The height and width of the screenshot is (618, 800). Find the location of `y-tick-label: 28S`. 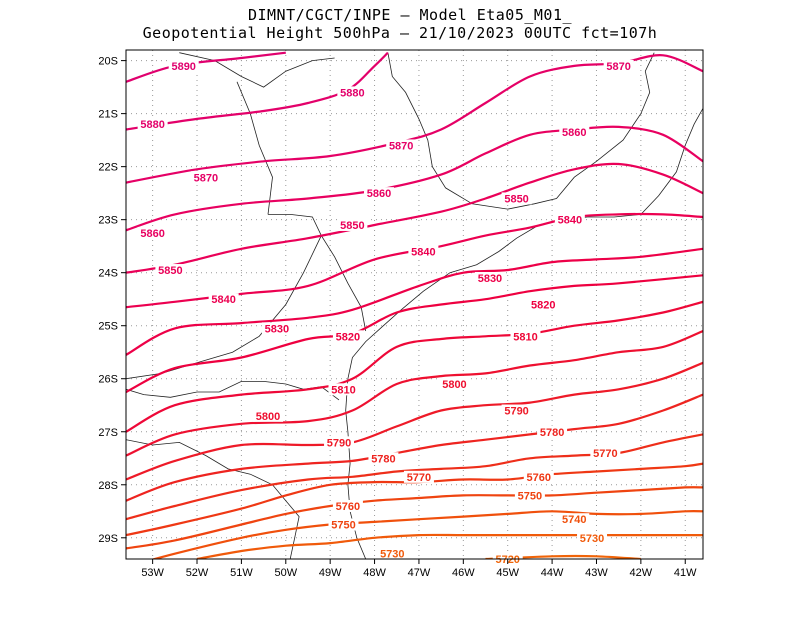

y-tick-label: 28S is located at coordinates (108, 486).